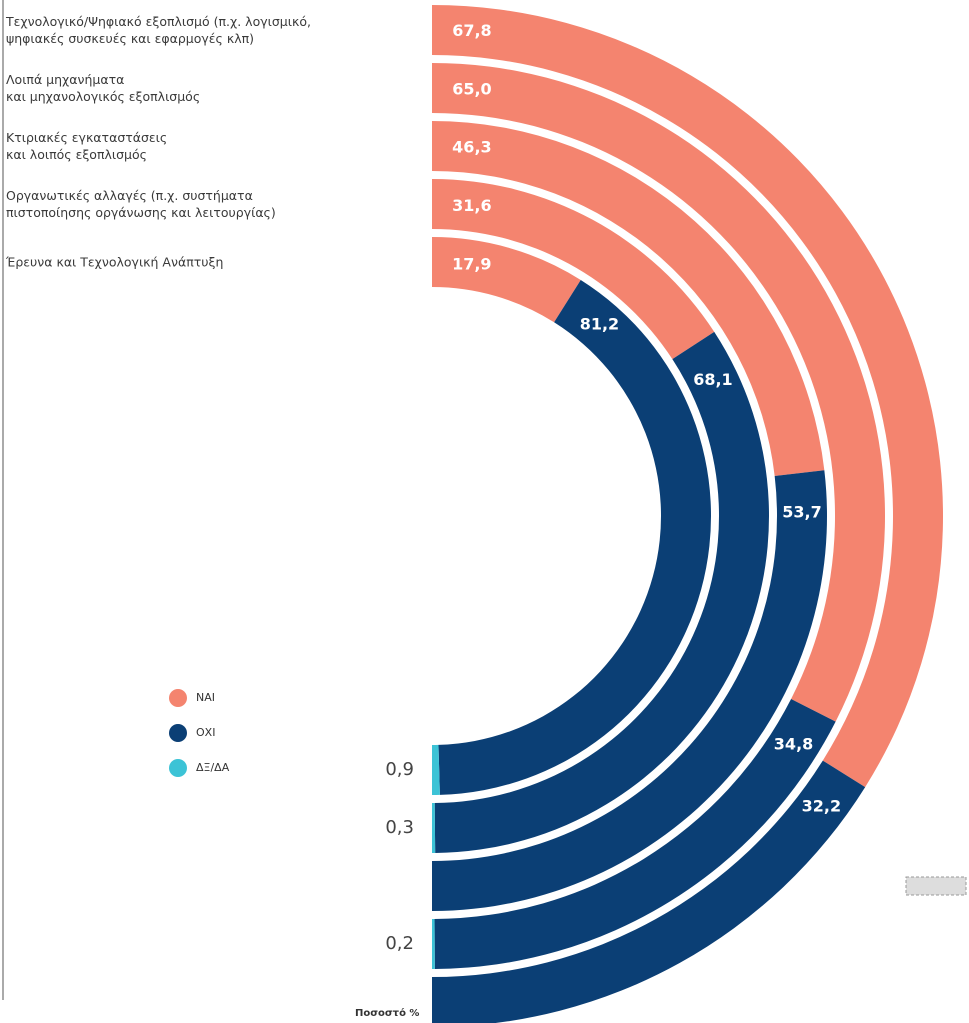 This screenshot has width=969, height=1023. I want to click on legend-label: ΔΞ/ΔΑ, so click(213, 767).